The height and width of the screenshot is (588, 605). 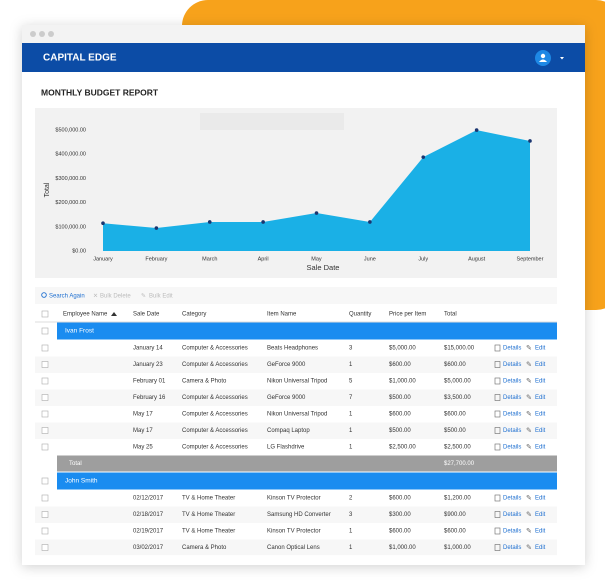 I want to click on cell: January 14, so click(x=148, y=349).